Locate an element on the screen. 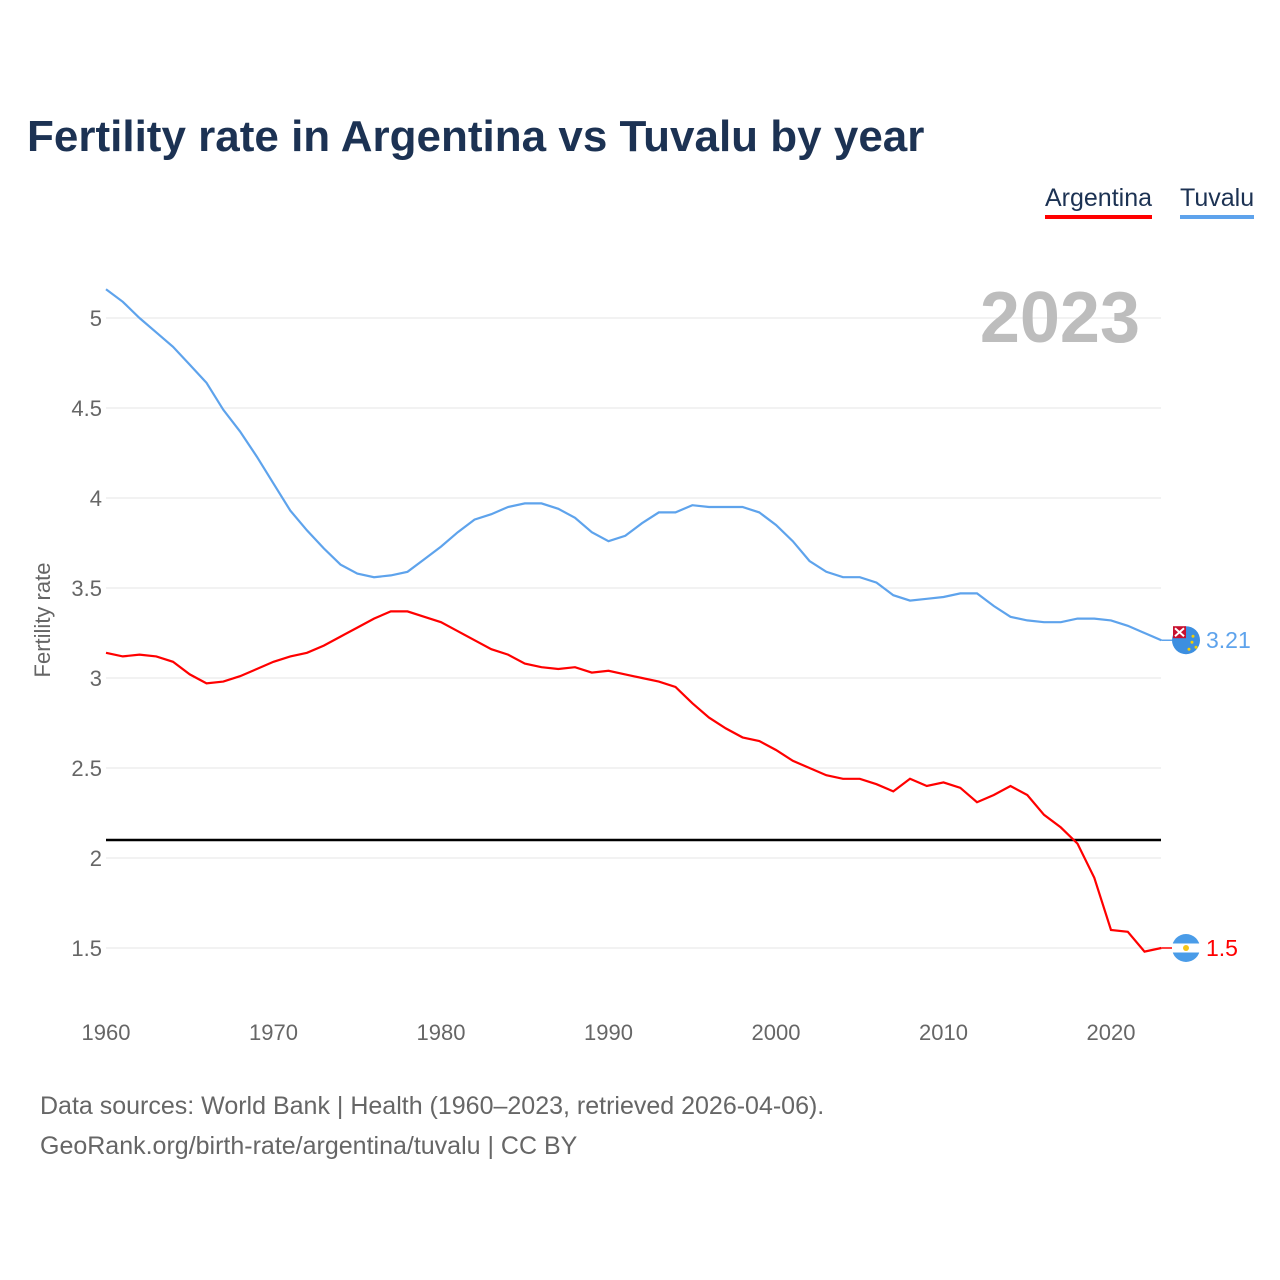 The image size is (1280, 1280). y-tick-label: 2.5 is located at coordinates (86, 768).